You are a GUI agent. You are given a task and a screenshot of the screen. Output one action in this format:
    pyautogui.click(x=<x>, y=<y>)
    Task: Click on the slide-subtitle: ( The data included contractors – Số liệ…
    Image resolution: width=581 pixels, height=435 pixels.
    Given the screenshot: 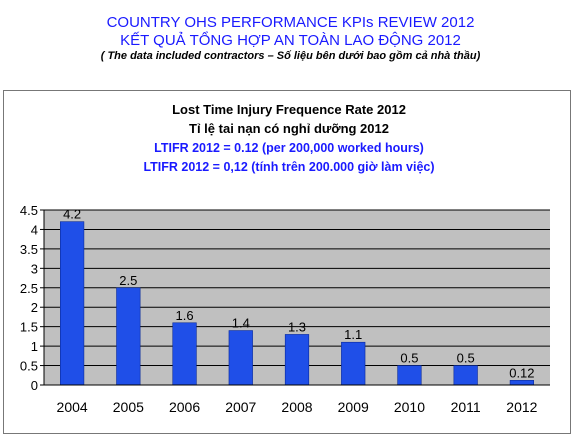 What is the action you would take?
    pyautogui.click(x=290, y=56)
    